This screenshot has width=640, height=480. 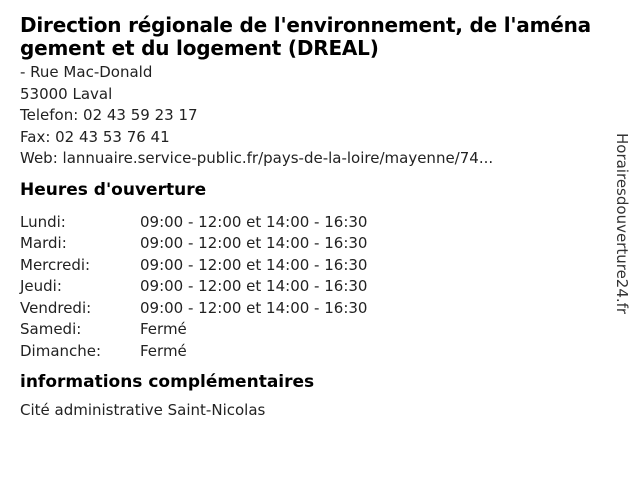 I want to click on hours-row-friday: Vendredi: 09:00 - 12:00 et 14:00 - 16:30, so click(x=330, y=309).